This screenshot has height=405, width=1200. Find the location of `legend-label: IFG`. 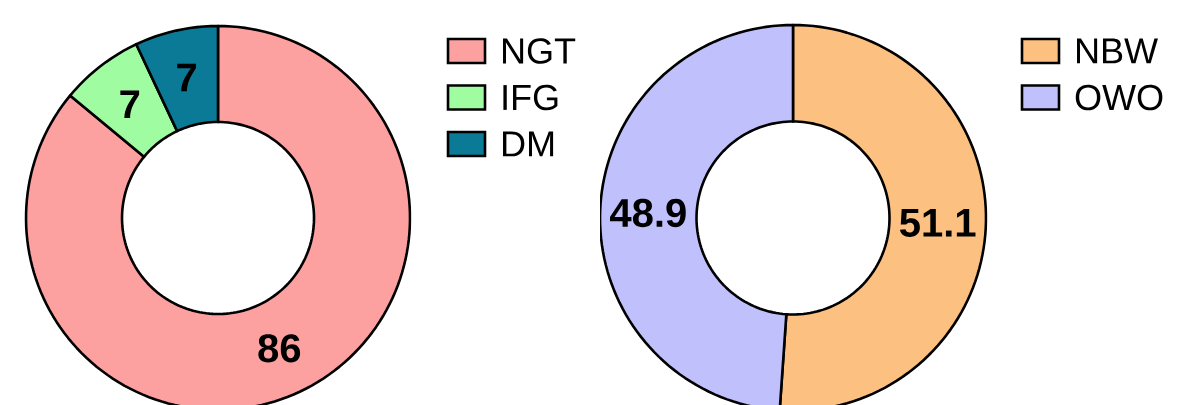

legend-label: IFG is located at coordinates (530, 97).